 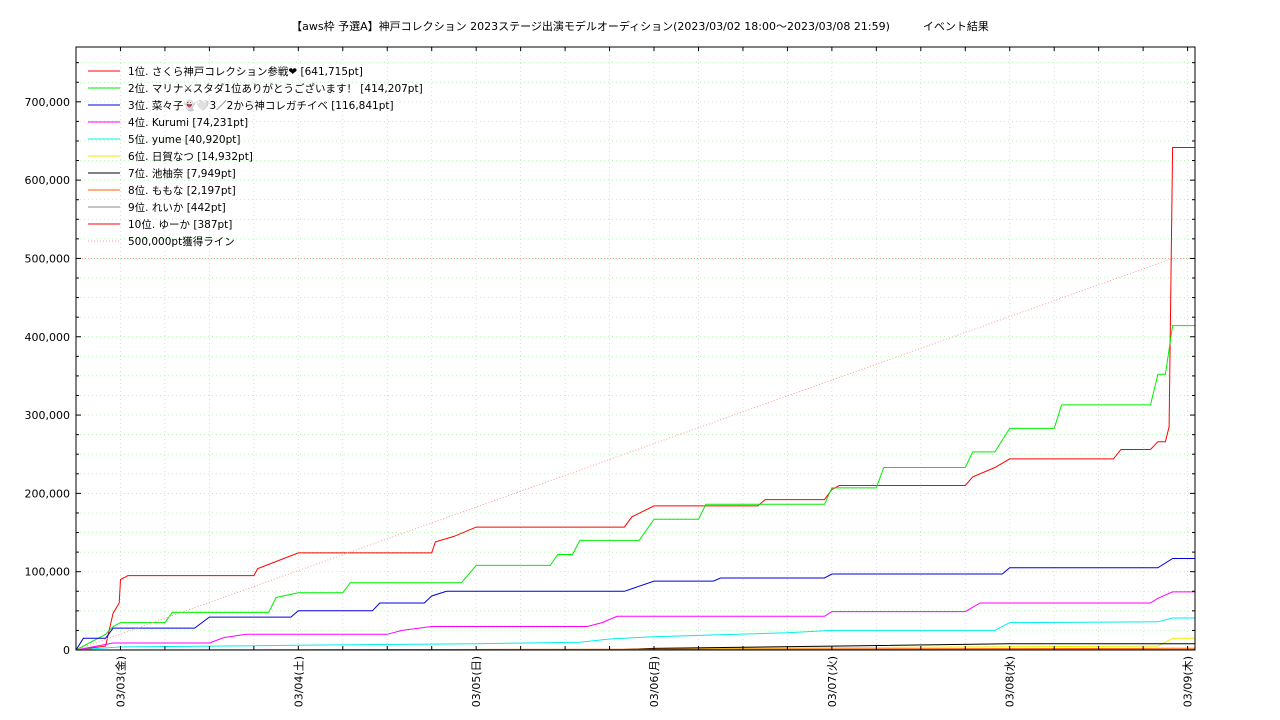 What do you see at coordinates (190, 156) in the screenshot?
I see `legend-label-6: 6位. 日賀なつ [14,932pt]` at bounding box center [190, 156].